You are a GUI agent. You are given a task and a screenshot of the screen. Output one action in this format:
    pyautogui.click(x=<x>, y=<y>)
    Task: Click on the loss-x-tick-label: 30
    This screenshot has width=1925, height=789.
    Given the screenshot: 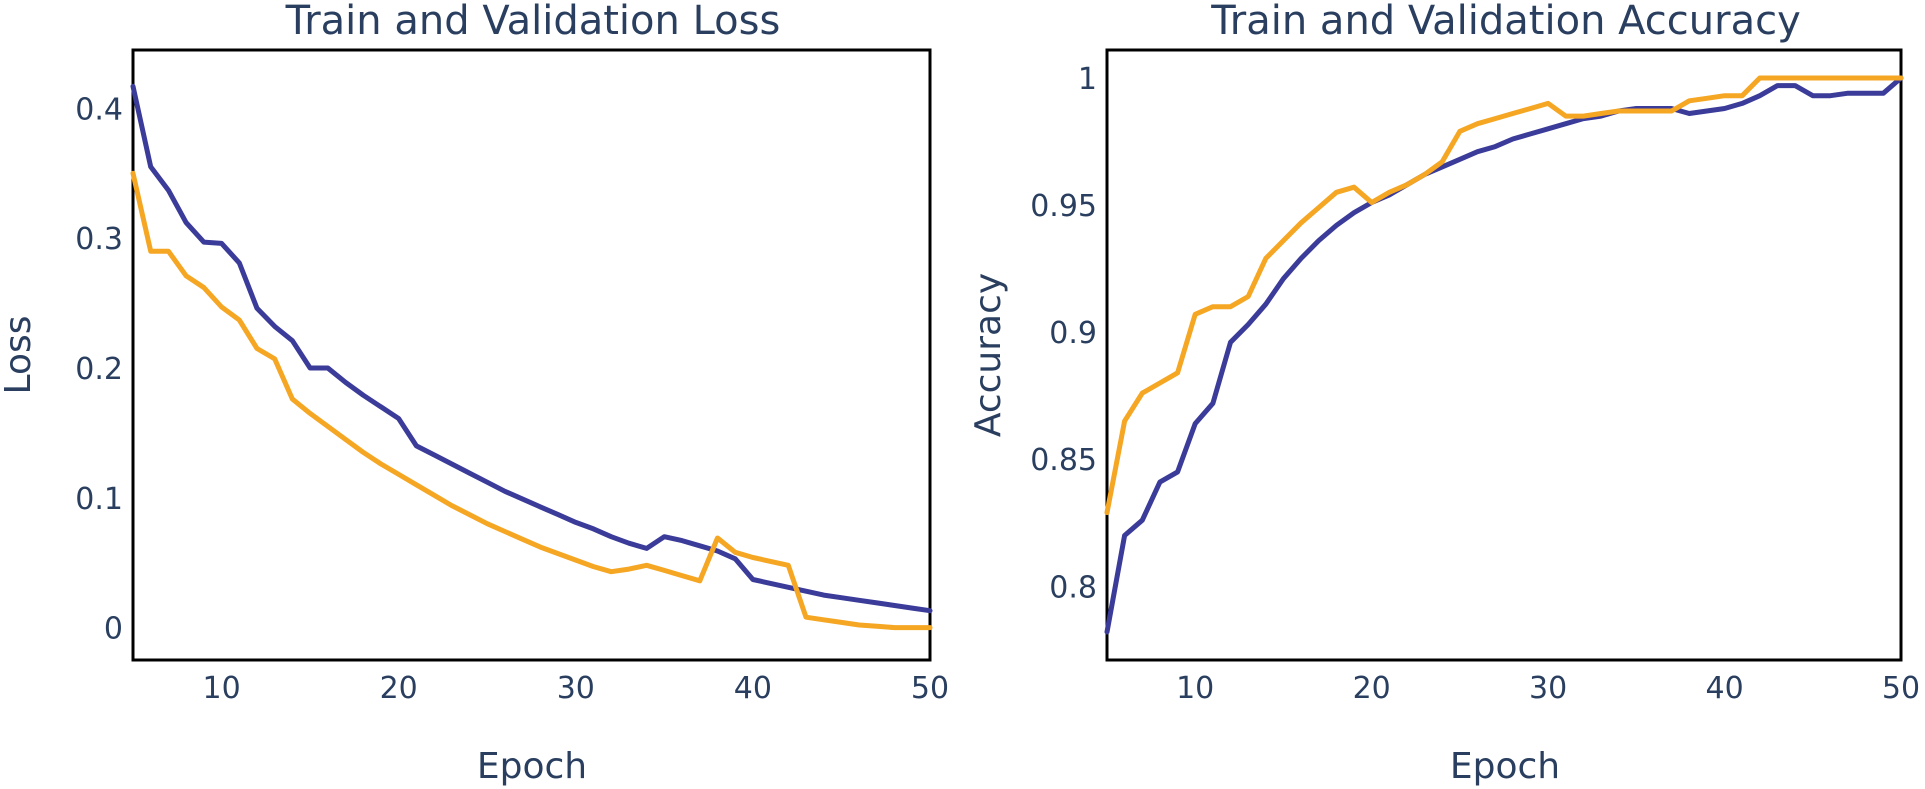 What is the action you would take?
    pyautogui.click(x=576, y=688)
    